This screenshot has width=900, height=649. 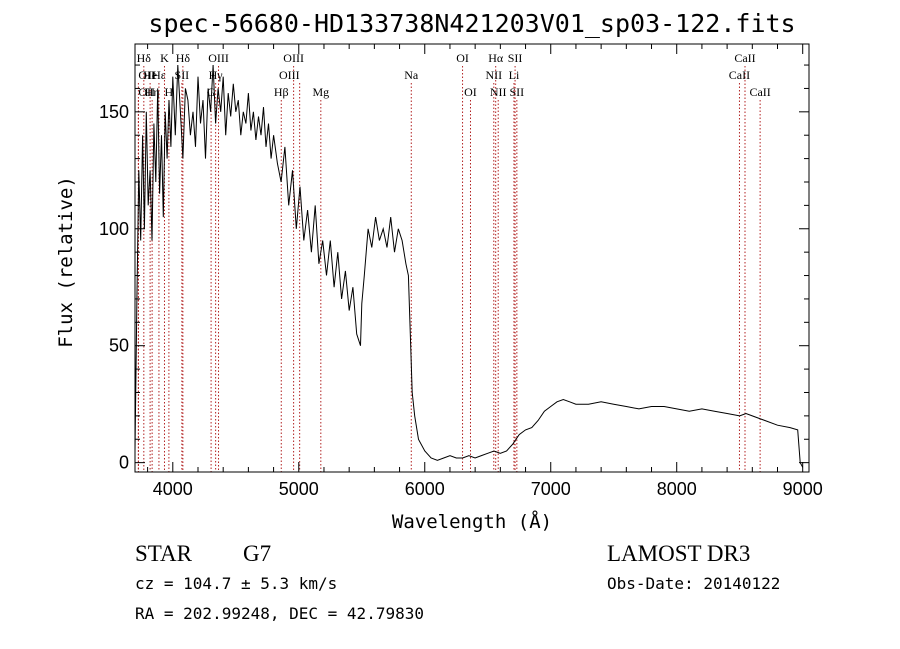 What do you see at coordinates (173, 489) in the screenshot?
I see `x-tick-label: 4000` at bounding box center [173, 489].